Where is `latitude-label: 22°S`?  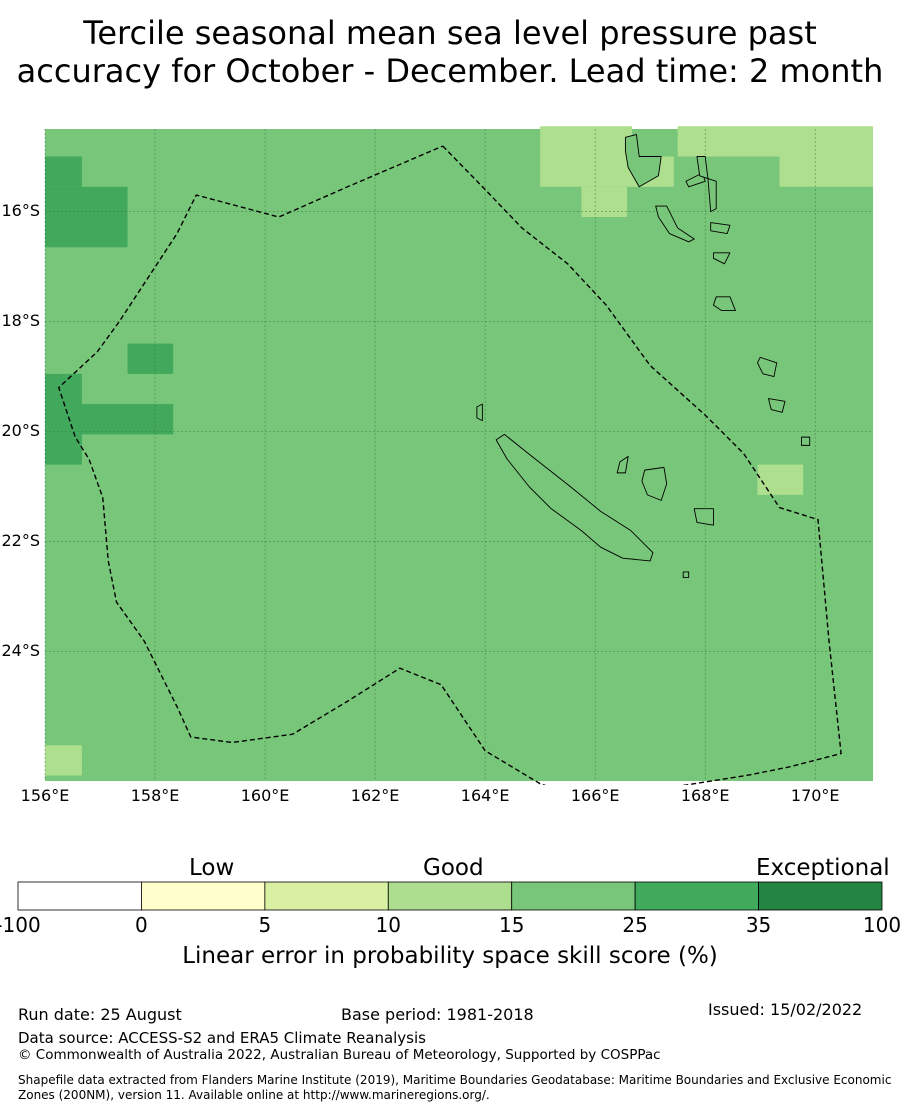 latitude-label: 22°S is located at coordinates (20, 540).